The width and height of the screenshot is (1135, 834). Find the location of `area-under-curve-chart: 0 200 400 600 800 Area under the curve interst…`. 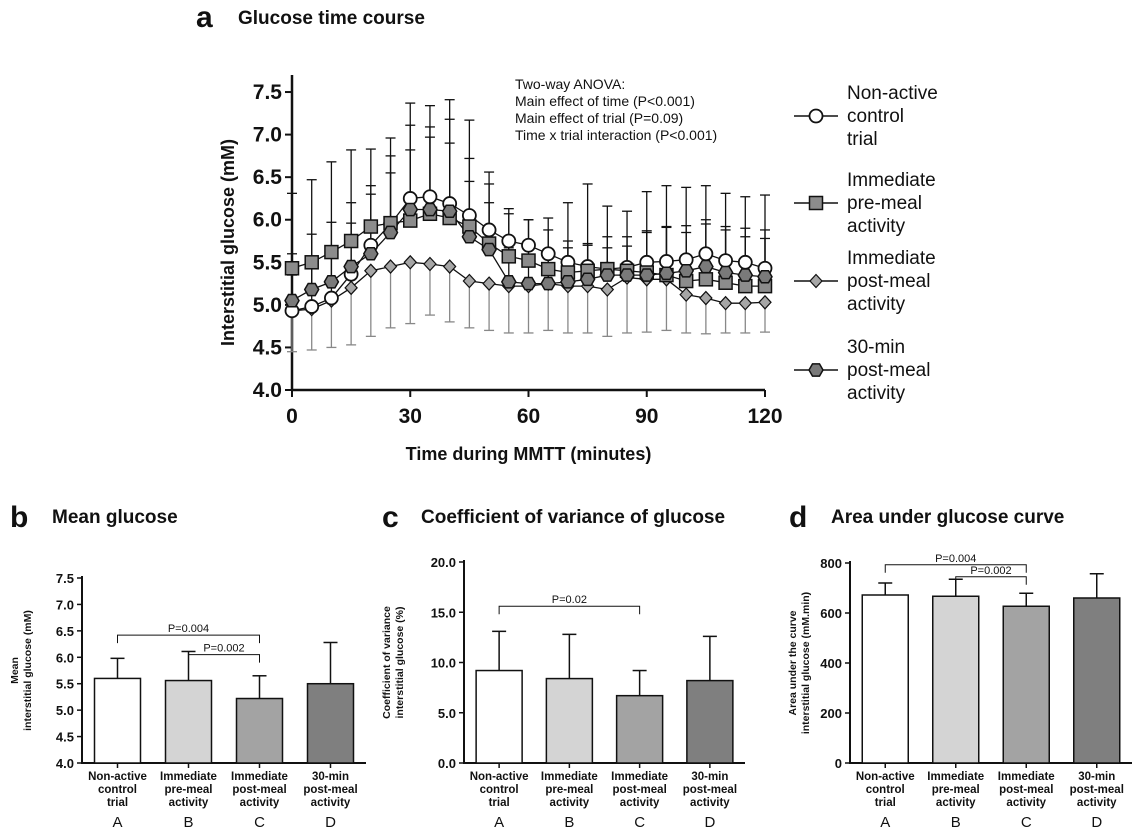

area-under-curve-chart: 0 200 400 600 800 Area under the curve interst… is located at coordinates (959, 692).